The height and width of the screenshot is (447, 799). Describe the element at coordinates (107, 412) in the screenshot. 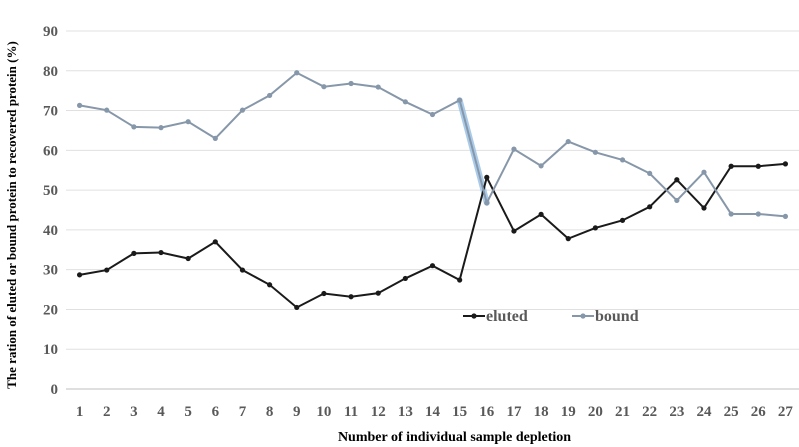

I see `x-tick-label: 2` at that location.